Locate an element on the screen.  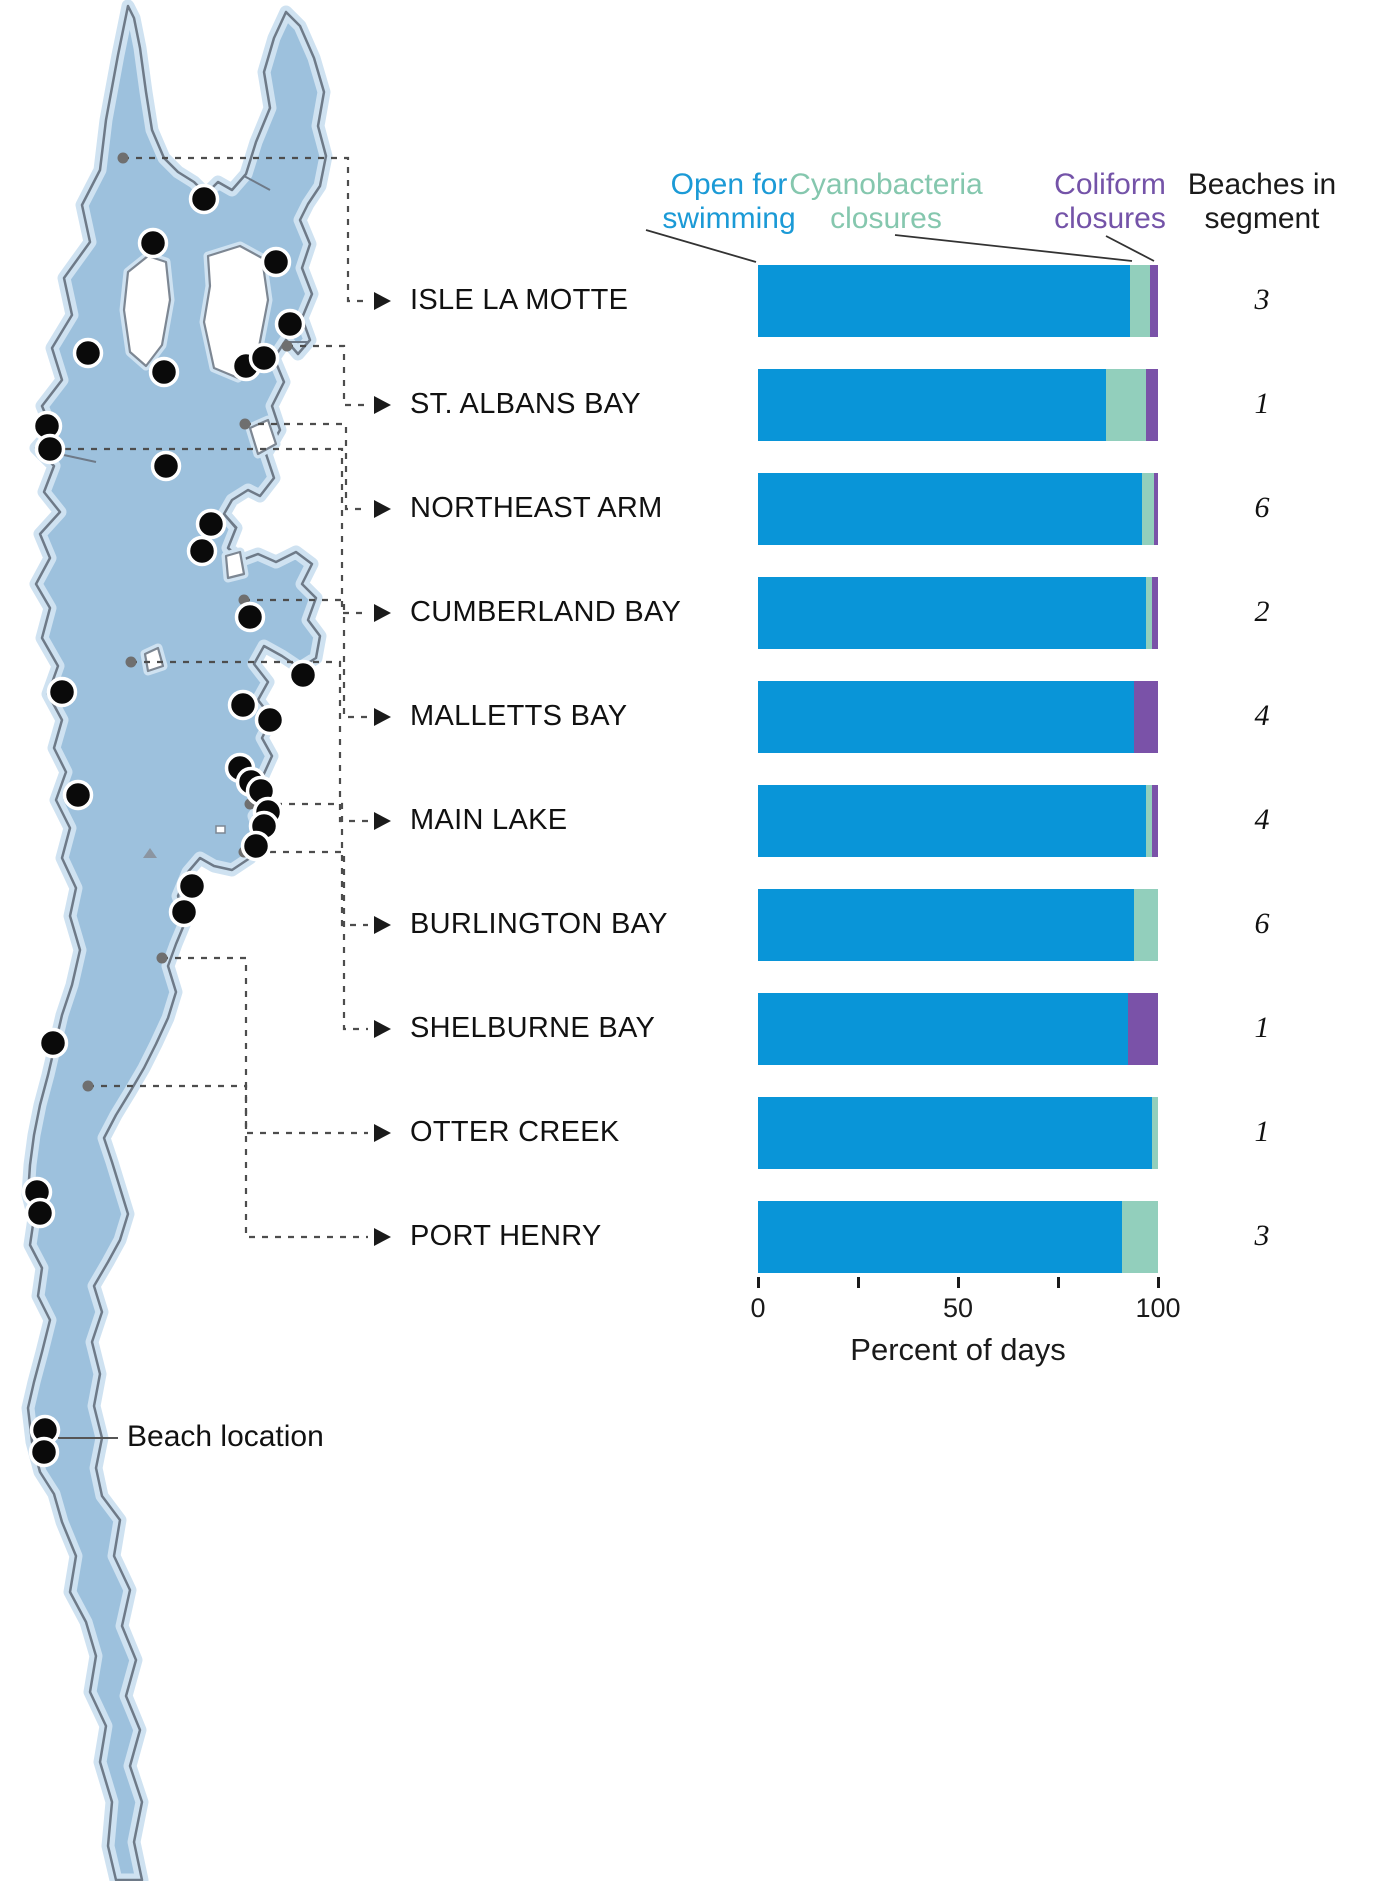
legend-cyanobacteria-closures: Cyanobacteria closures is located at coordinates (886, 202).